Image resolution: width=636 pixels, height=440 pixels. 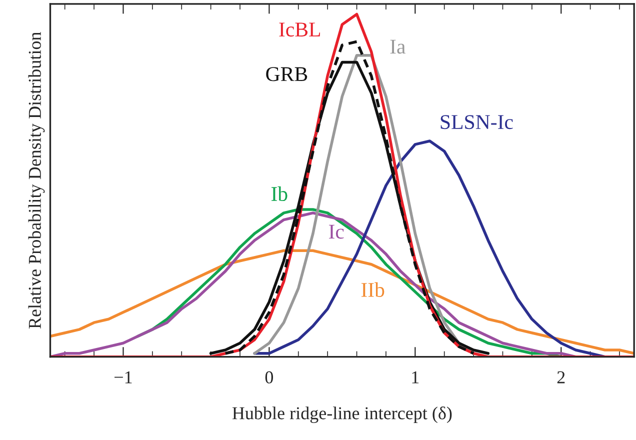 I want to click on x-tick-label: 0, so click(x=269, y=377).